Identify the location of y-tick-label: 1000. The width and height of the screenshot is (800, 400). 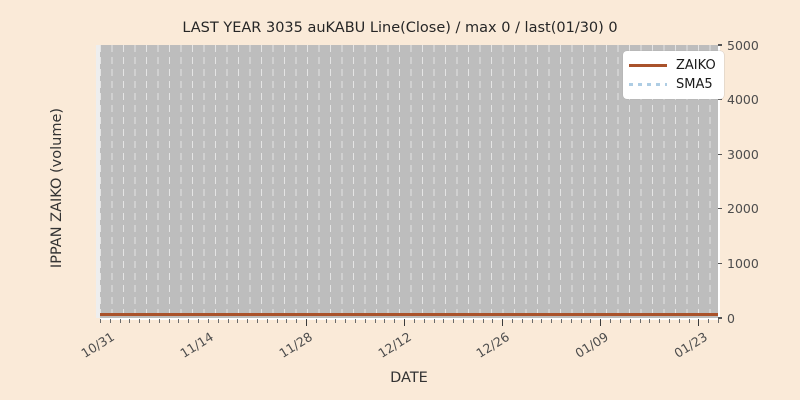
(743, 263).